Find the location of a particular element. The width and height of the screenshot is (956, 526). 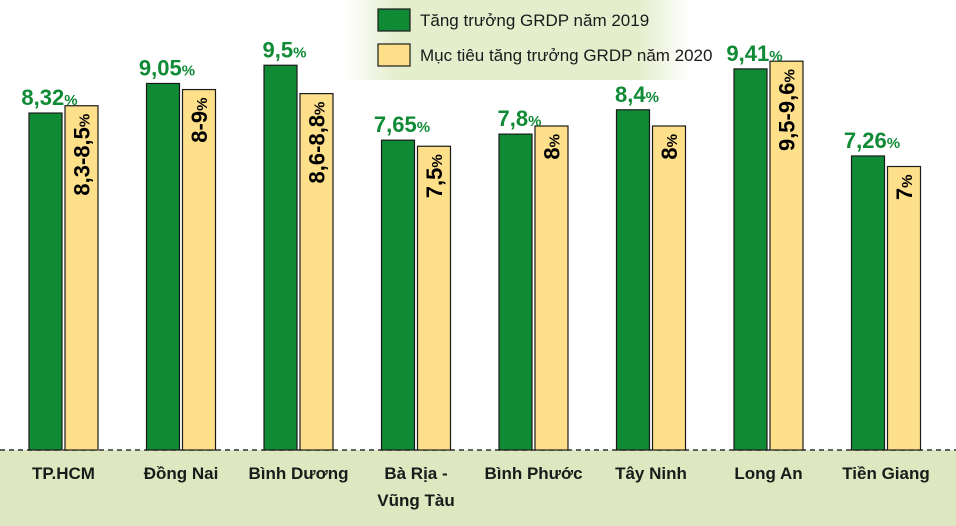

legend-label-1: Tăng trưởng GRDP năm 2019 is located at coordinates (534, 20).